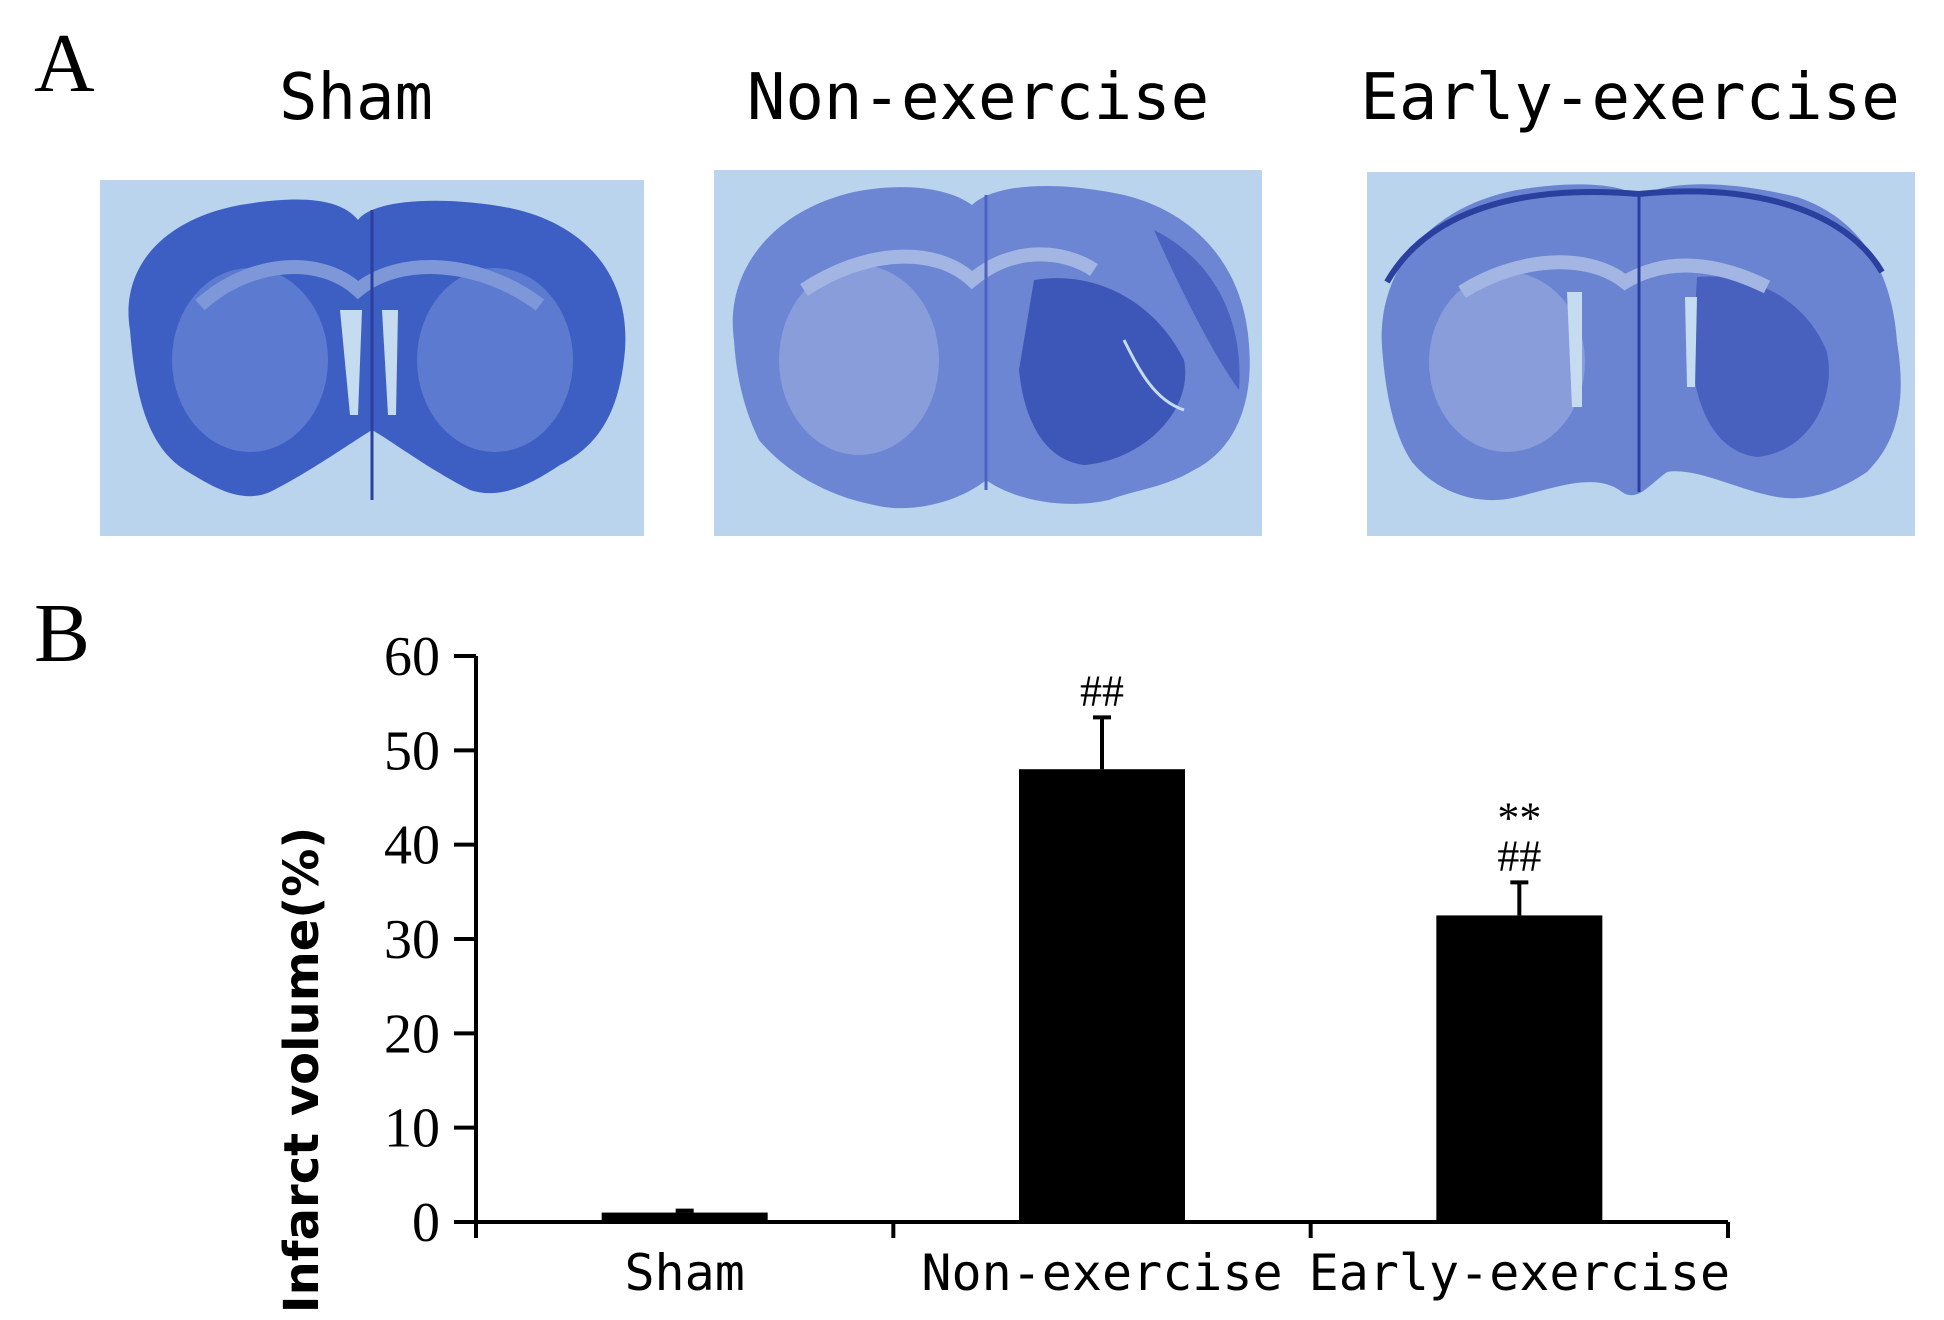 This screenshot has width=1944, height=1320. Describe the element at coordinates (412, 1129) in the screenshot. I see `y-tick-label: 10` at that location.